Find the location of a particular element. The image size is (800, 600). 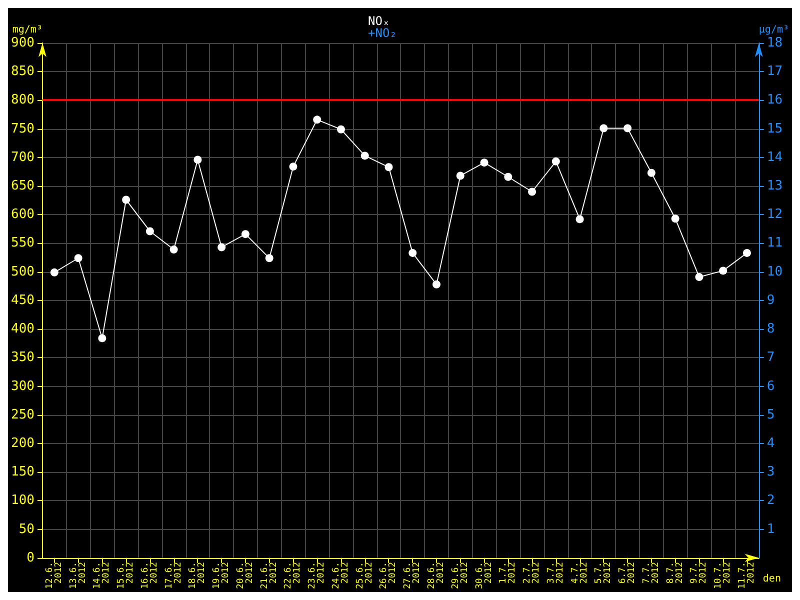

x-tick-label: 4.7. 2012 is located at coordinates (580, 573).